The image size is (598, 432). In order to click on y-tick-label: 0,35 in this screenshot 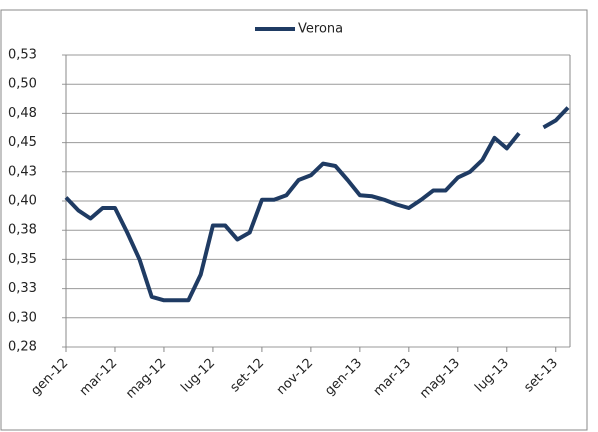, I will do `click(22, 259)`.